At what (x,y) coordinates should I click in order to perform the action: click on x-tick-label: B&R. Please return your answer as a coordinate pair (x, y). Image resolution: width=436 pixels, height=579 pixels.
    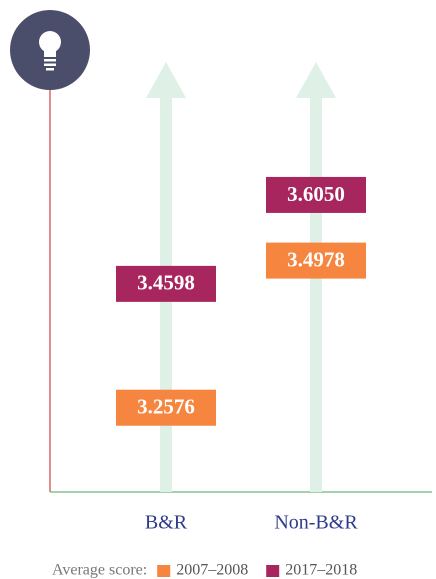
    Looking at the image, I should click on (166, 523).